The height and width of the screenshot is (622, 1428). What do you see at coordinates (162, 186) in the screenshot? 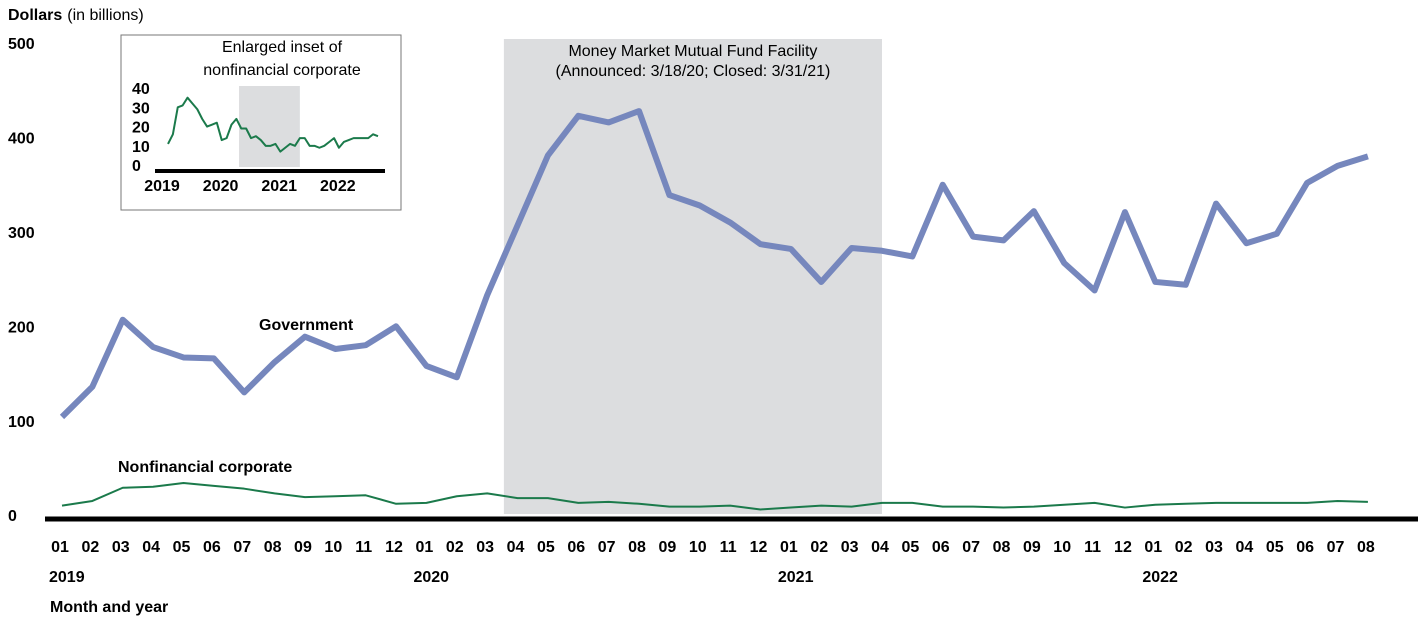
I see `inset-x-label: 2019` at bounding box center [162, 186].